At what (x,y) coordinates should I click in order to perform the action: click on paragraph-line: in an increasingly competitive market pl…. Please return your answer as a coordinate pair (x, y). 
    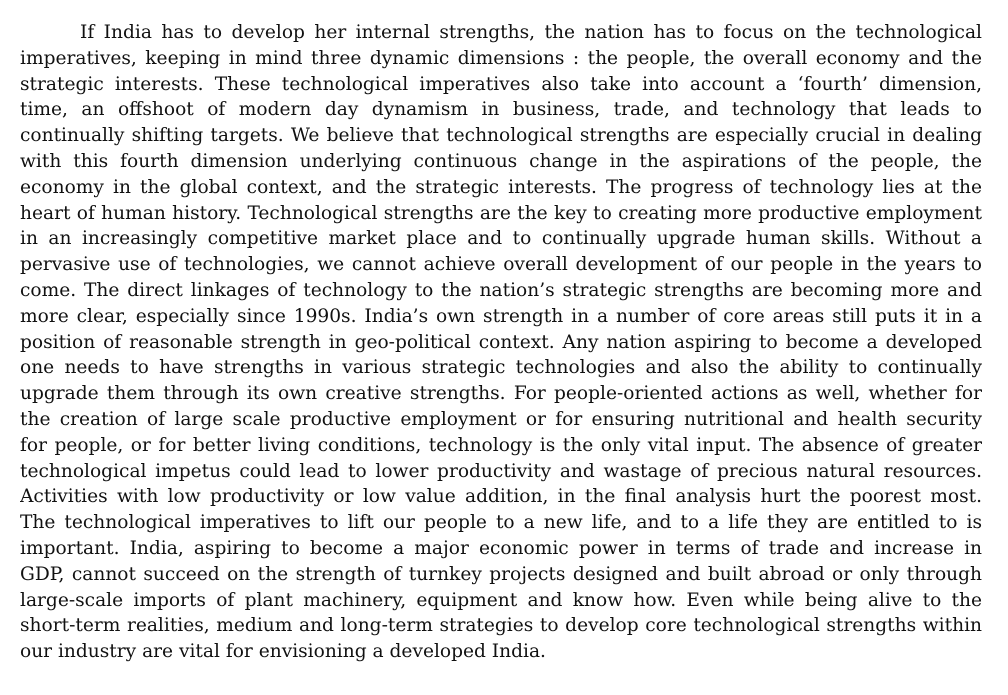
    Looking at the image, I should click on (501, 239).